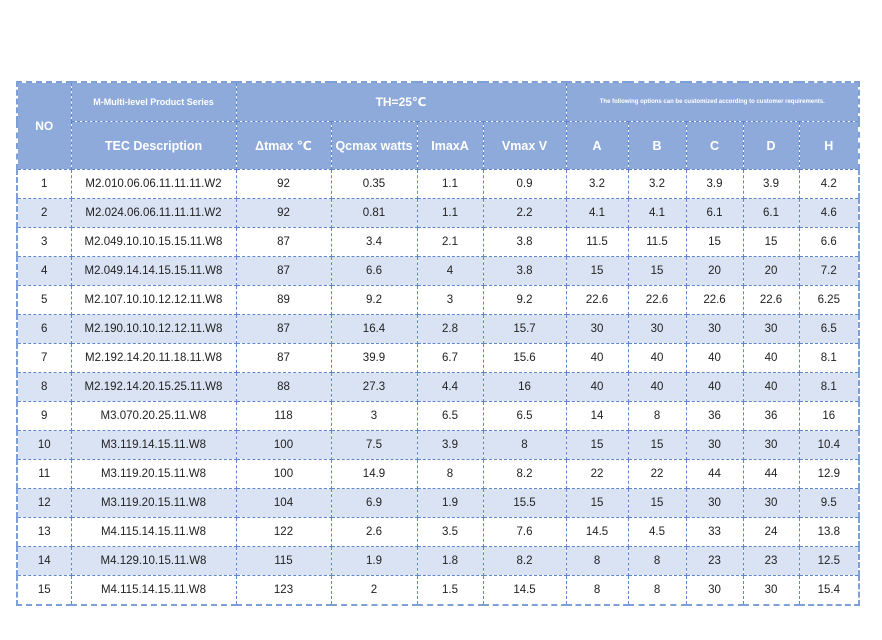 This screenshot has width=882, height=640. What do you see at coordinates (524, 358) in the screenshot?
I see `table-cell: 15.6` at bounding box center [524, 358].